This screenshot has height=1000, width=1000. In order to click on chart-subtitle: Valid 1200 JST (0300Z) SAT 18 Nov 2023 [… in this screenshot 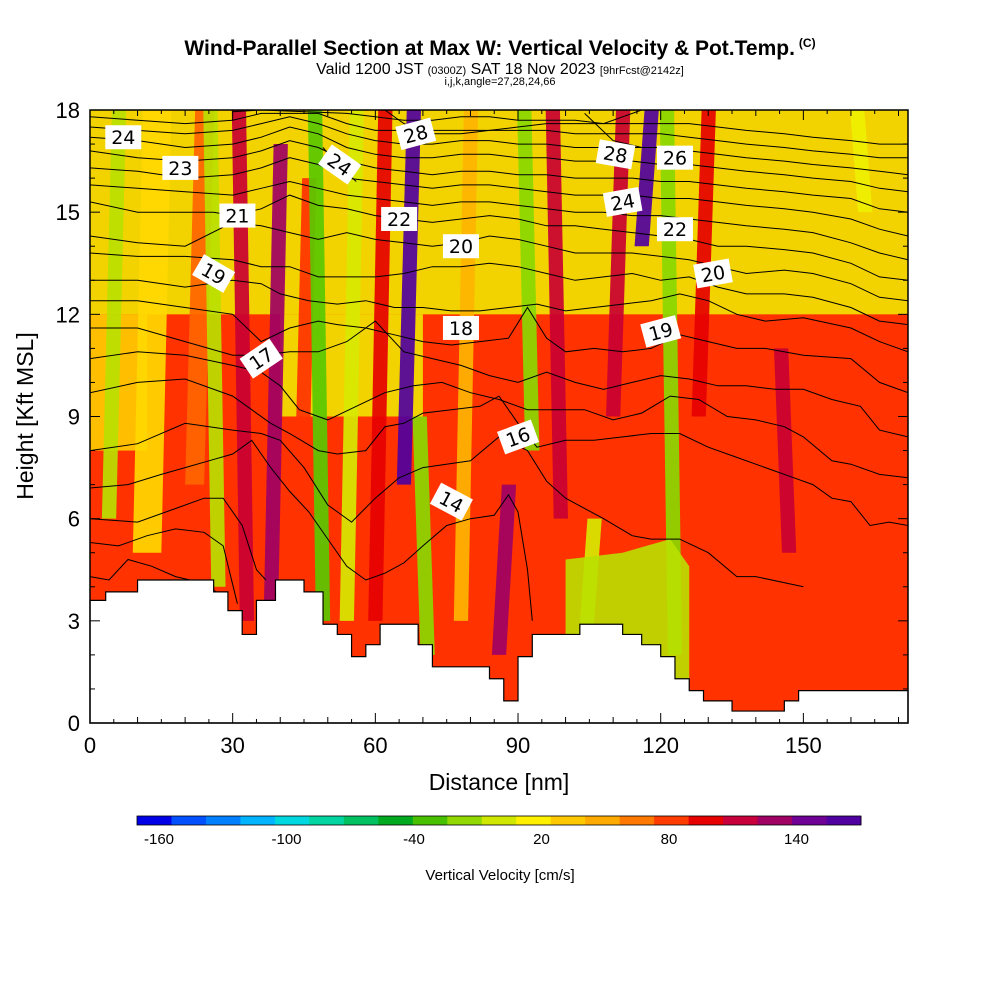, I will do `click(500, 70)`.